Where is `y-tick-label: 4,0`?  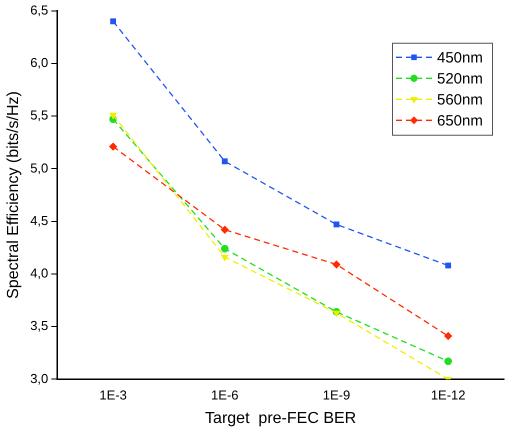
y-tick-label: 4,0 is located at coordinates (39, 273).